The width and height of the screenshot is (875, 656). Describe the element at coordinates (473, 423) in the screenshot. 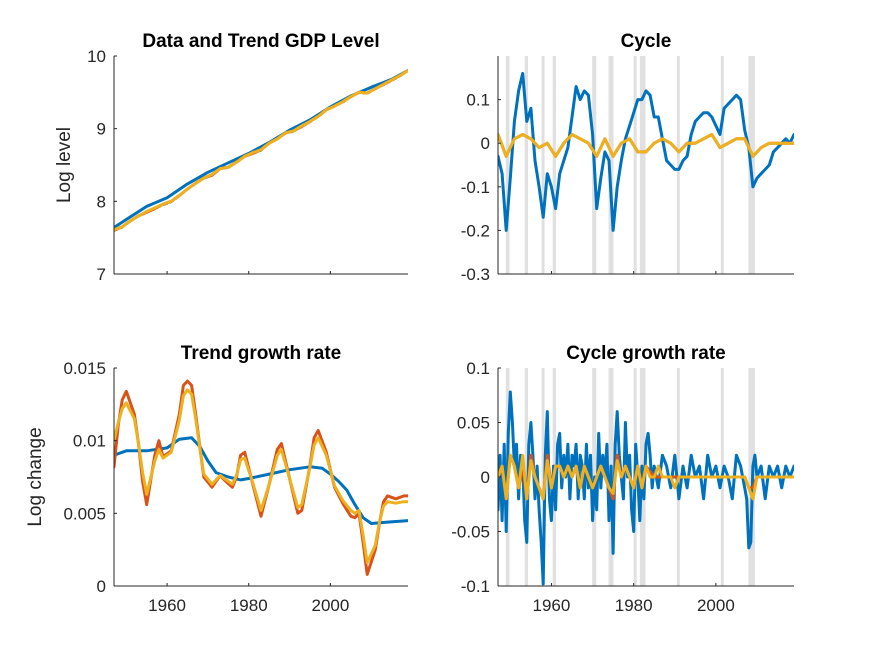

I see `y-tick-label: 0.05` at that location.